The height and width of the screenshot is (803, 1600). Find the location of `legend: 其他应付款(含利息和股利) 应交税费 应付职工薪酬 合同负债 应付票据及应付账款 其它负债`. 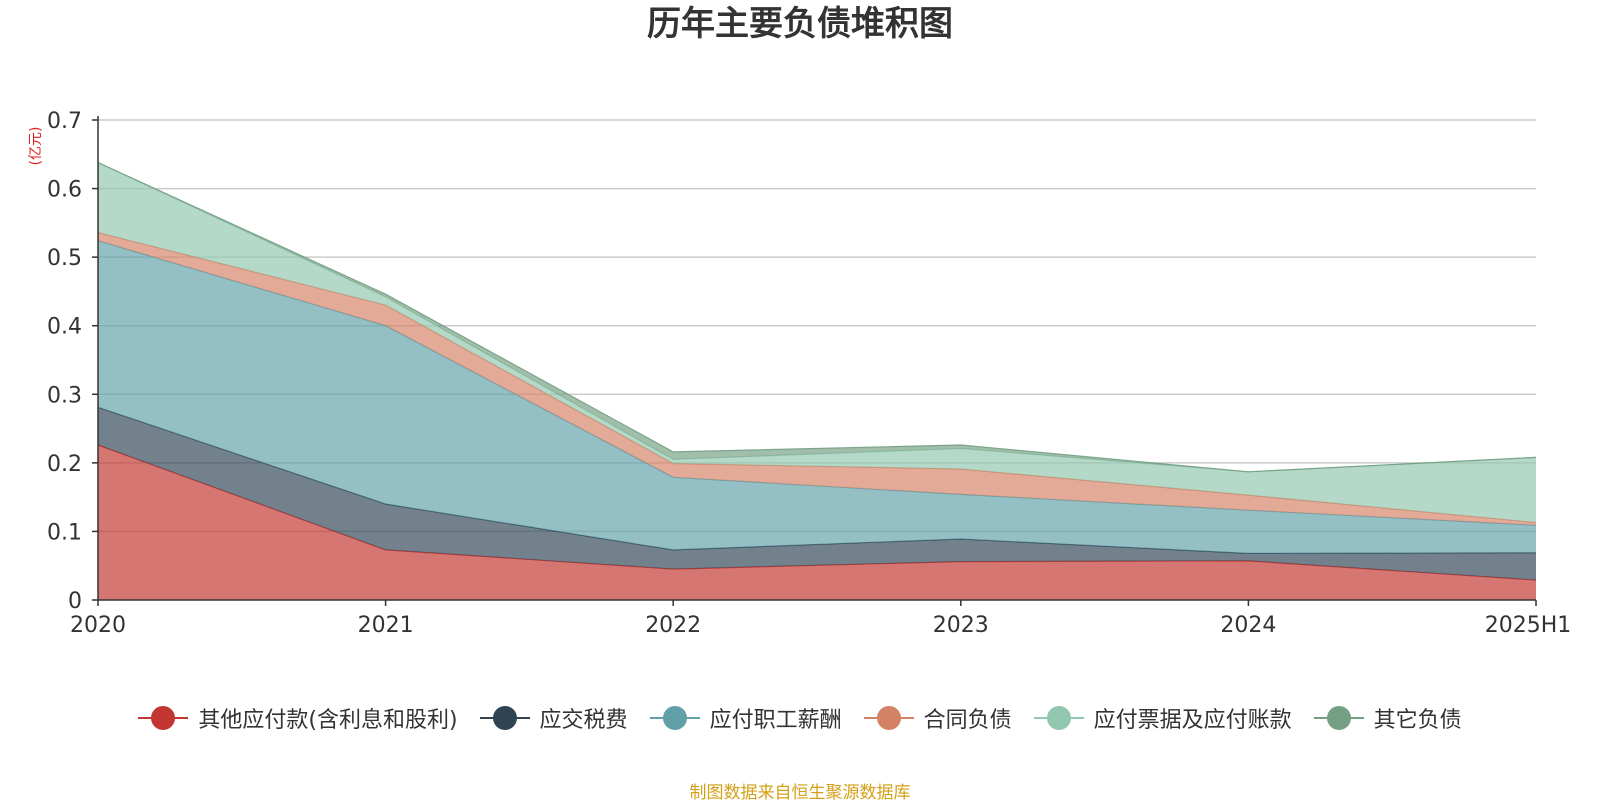

legend: 其他应付款(含利息和股利) 应交税费 应付职工薪酬 合同负债 应付票据及应付账款 其它负债 is located at coordinates (800, 718).